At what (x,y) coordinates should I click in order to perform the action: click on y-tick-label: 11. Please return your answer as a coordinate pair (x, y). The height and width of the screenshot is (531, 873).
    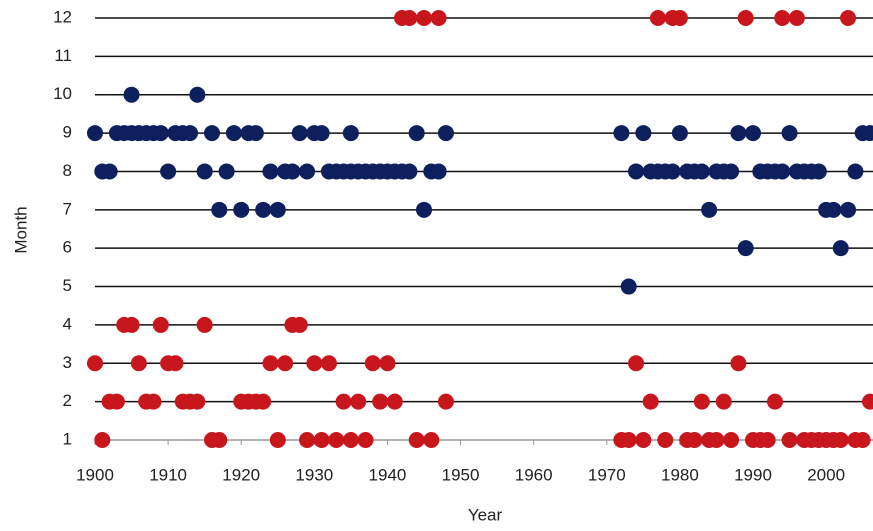
    Looking at the image, I should click on (63, 55).